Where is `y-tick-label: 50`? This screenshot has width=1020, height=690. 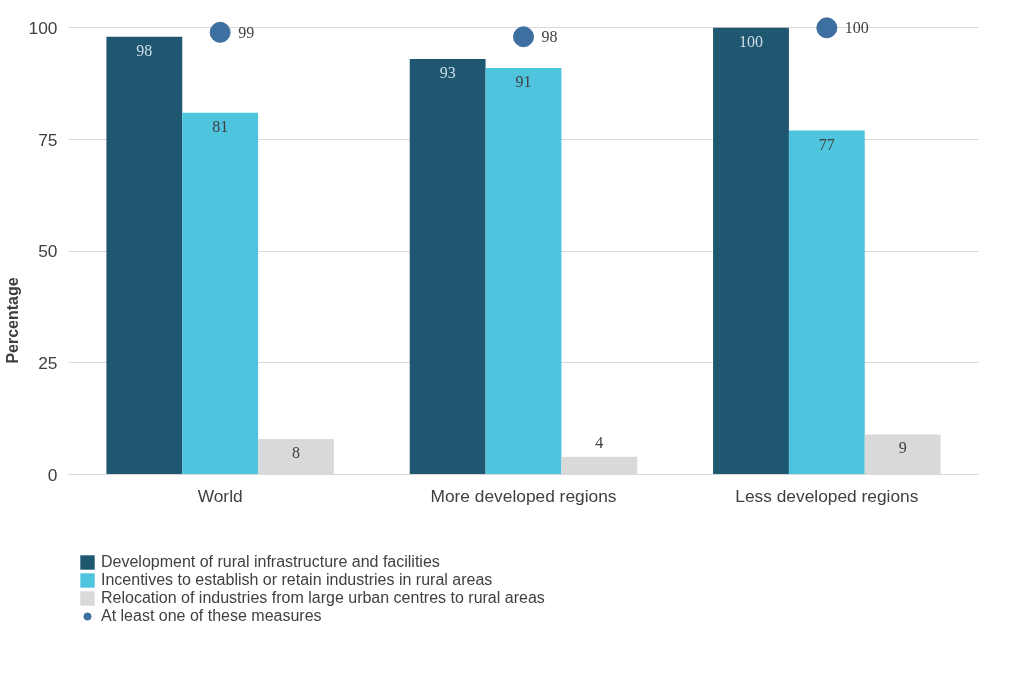 y-tick-label: 50 is located at coordinates (48, 251).